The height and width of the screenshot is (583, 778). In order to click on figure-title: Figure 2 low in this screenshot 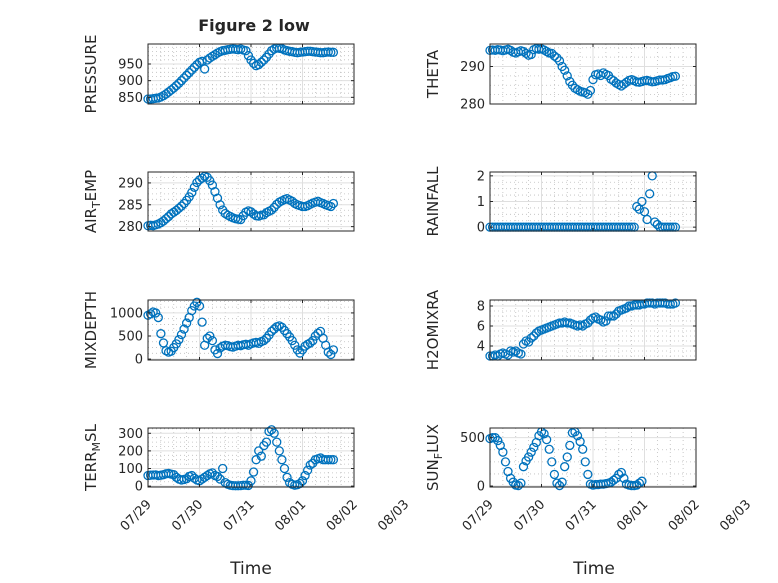, I will do `click(254, 25)`.